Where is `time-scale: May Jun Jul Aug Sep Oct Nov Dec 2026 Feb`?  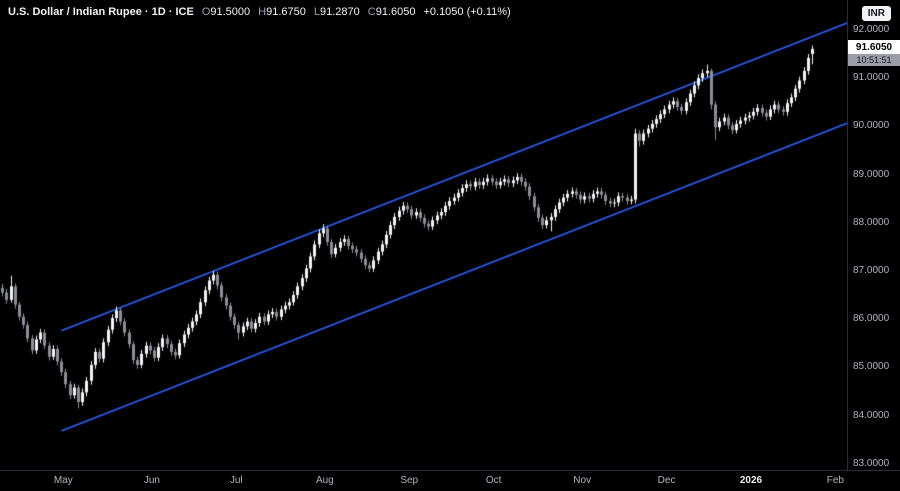
time-scale: May Jun Jul Aug Sep Oct Nov Dec 2026 Feb is located at coordinates (450, 480).